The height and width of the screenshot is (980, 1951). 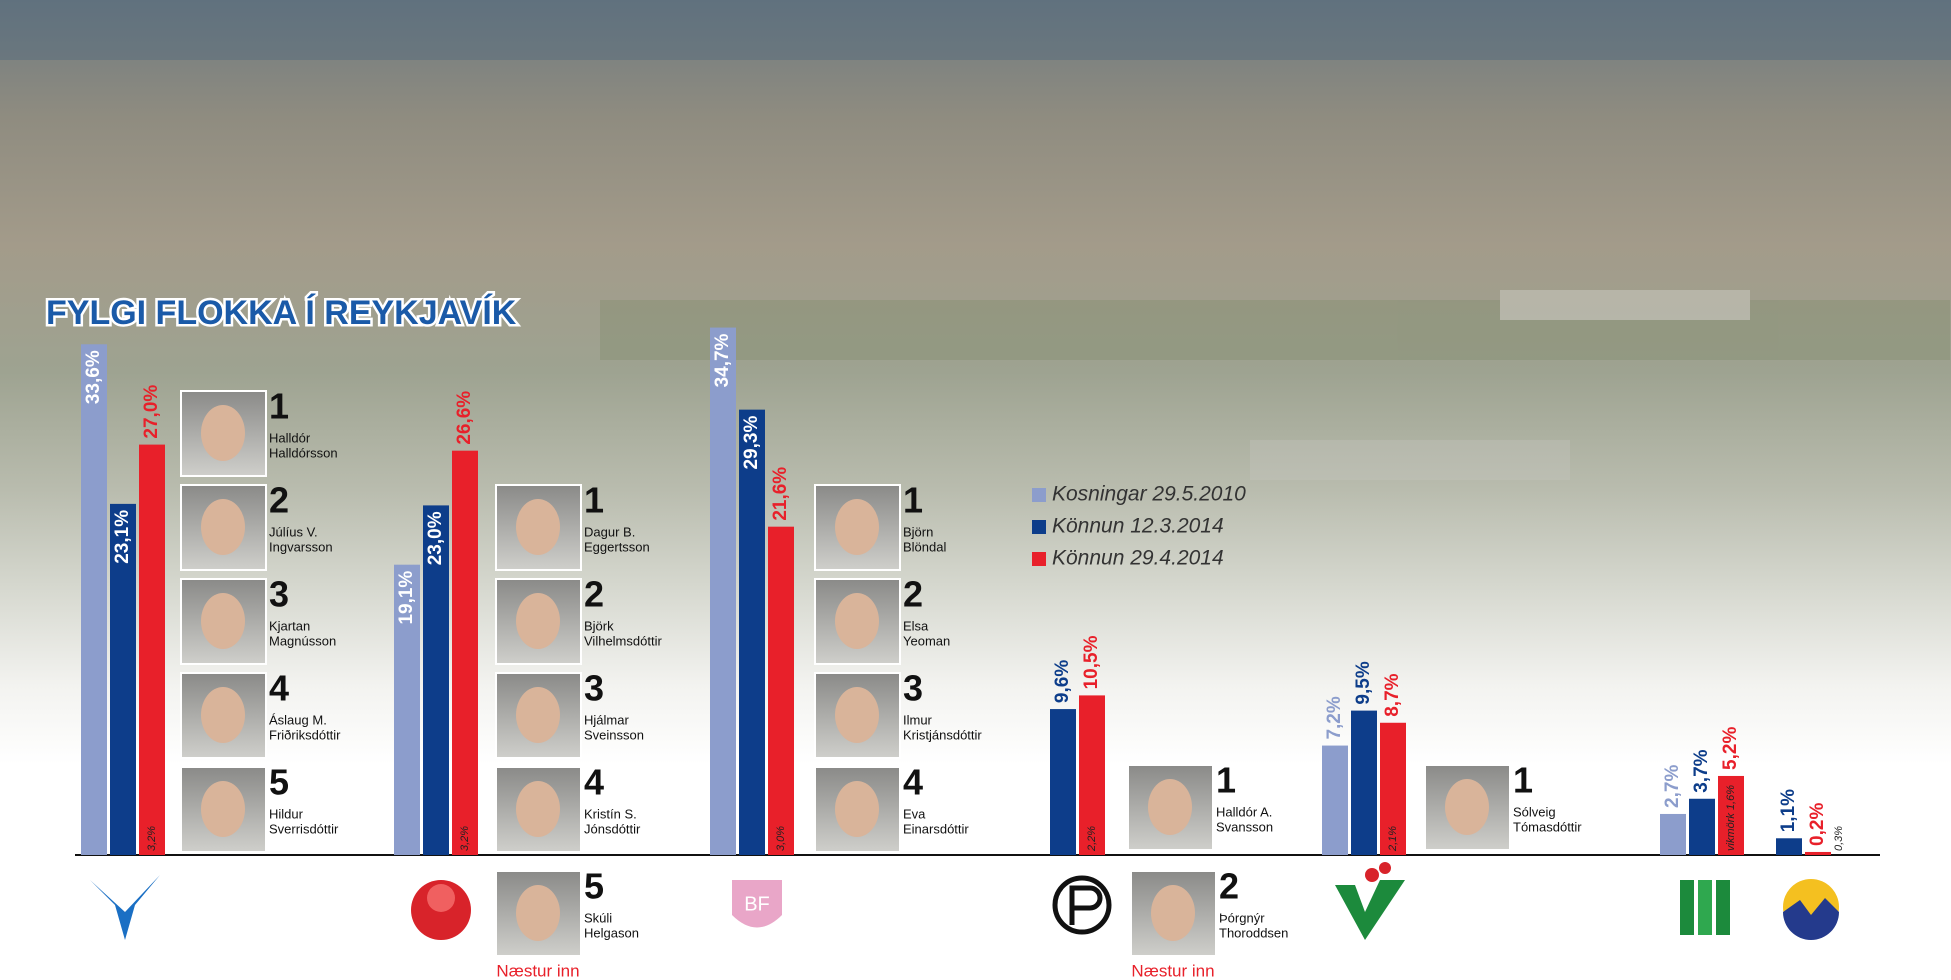 I want to click on candidate-name: Friðriksdóttir, so click(x=305, y=734).